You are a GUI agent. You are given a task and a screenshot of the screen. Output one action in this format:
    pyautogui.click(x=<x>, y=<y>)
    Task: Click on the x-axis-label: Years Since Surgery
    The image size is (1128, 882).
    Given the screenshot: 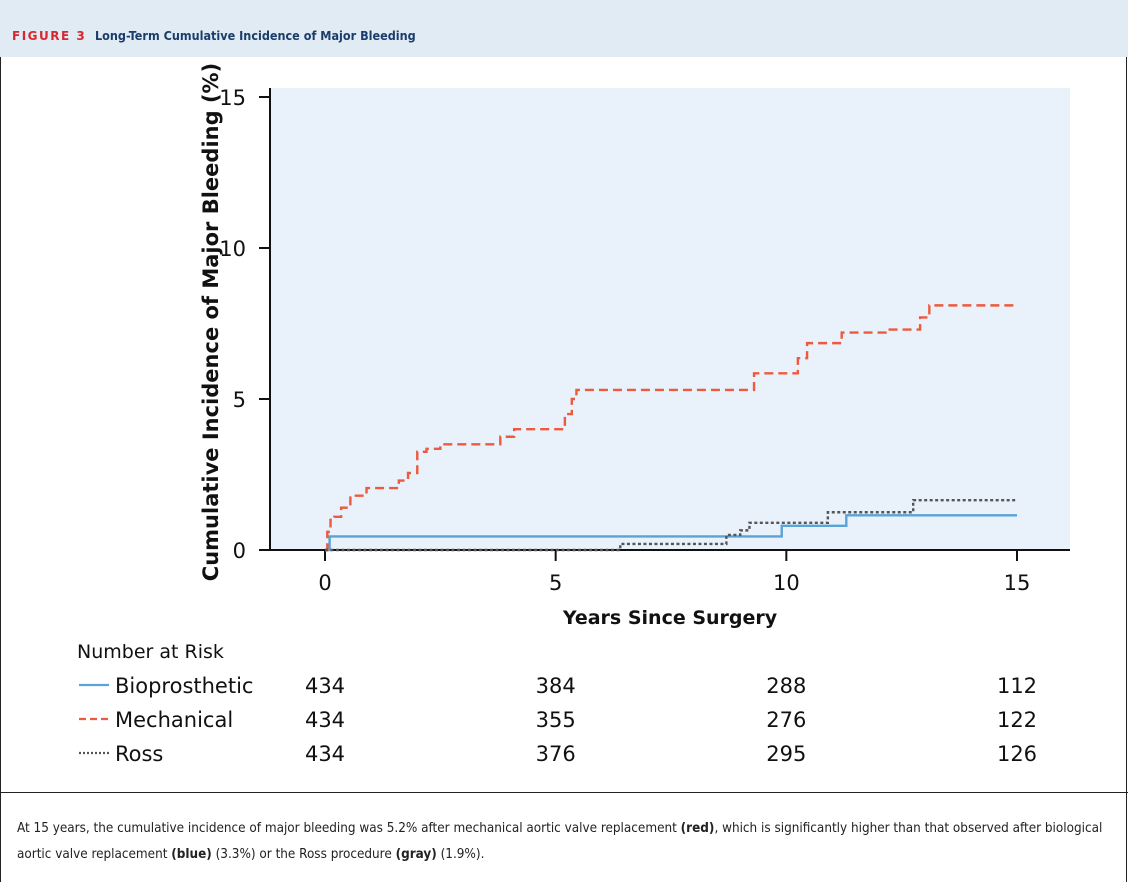 What is the action you would take?
    pyautogui.click(x=670, y=618)
    